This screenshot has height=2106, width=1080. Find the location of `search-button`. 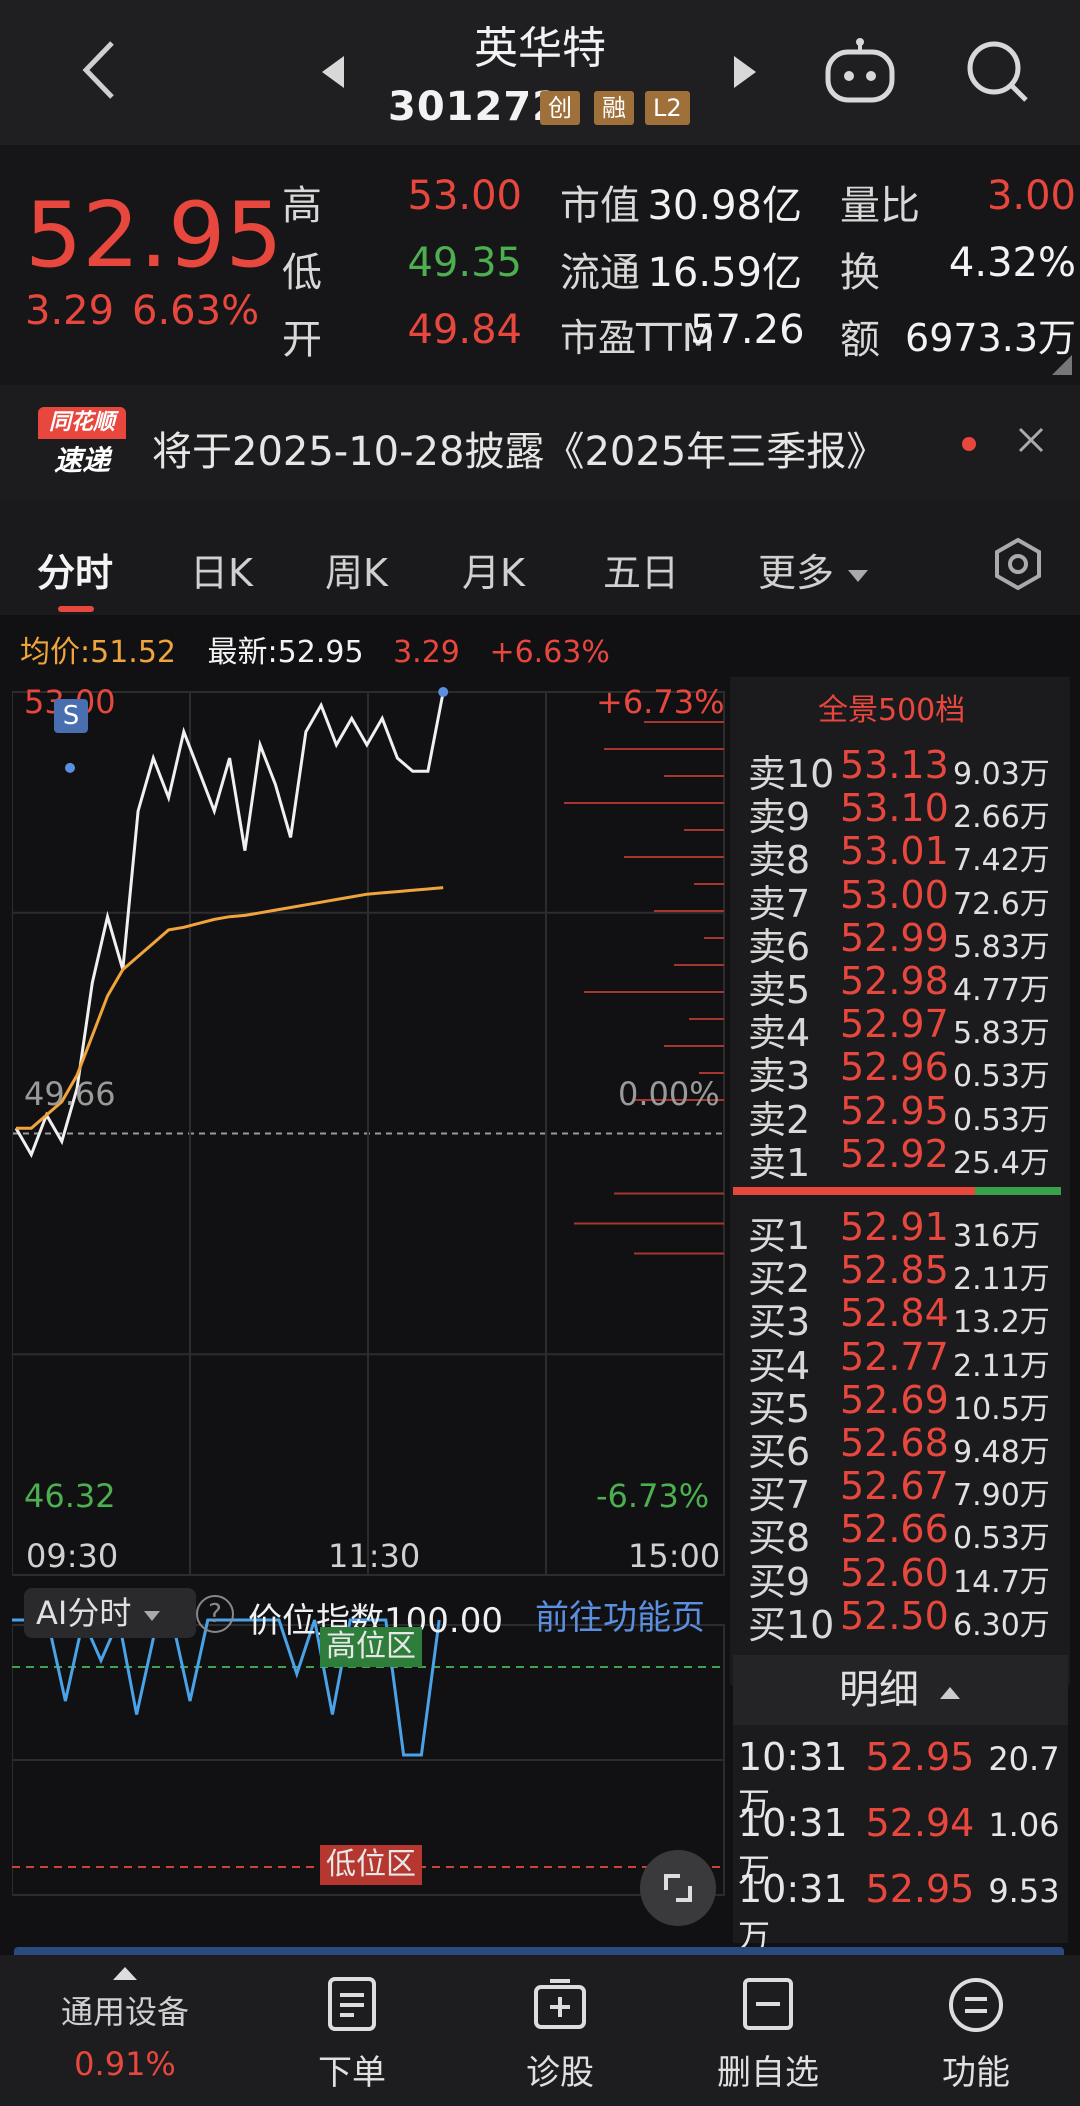

search-button is located at coordinates (997, 74).